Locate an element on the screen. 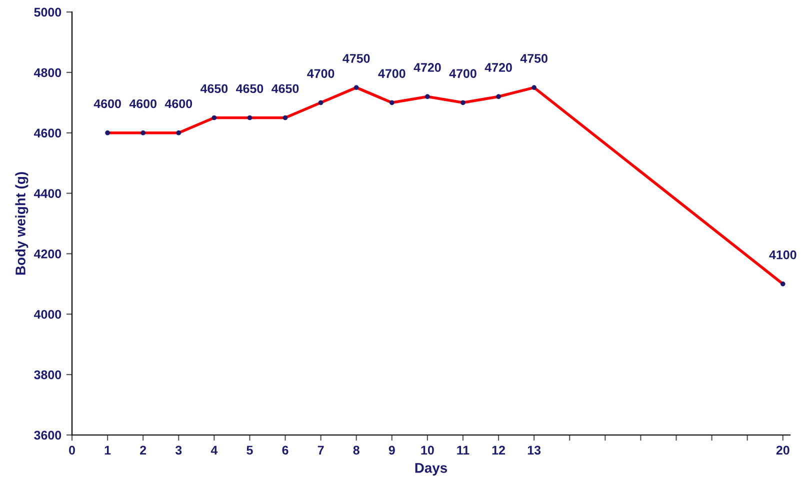 This screenshot has height=494, width=802. y-tick-label: 4800 is located at coordinates (48, 73).